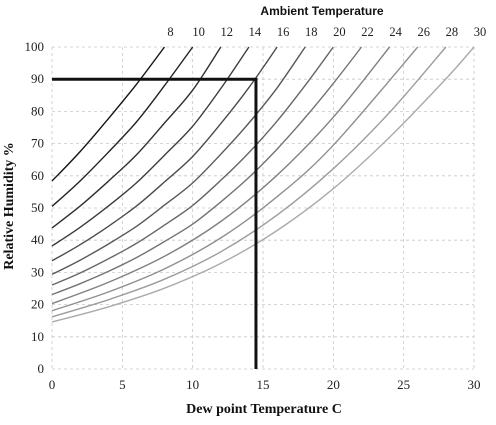  I want to click on y-tick-label: 90, so click(37, 78).